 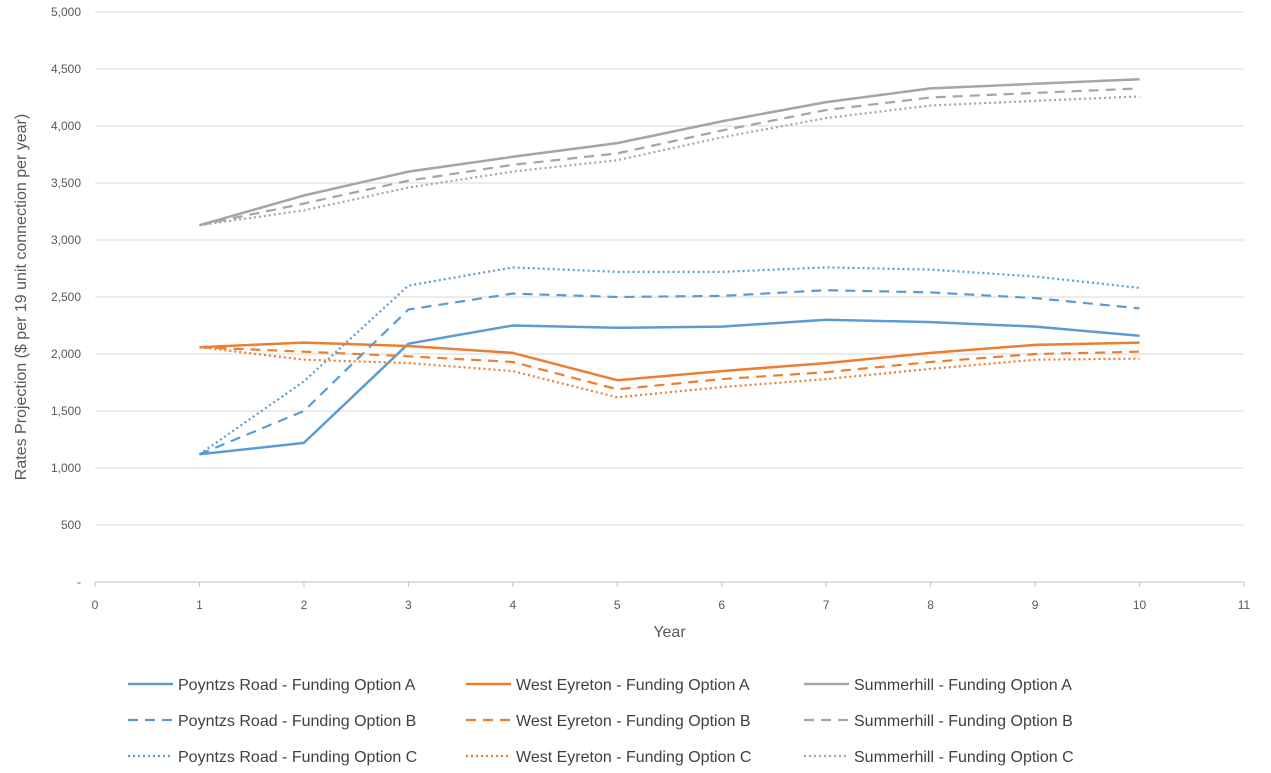 What do you see at coordinates (669, 584) in the screenshot?
I see `axes` at bounding box center [669, 584].